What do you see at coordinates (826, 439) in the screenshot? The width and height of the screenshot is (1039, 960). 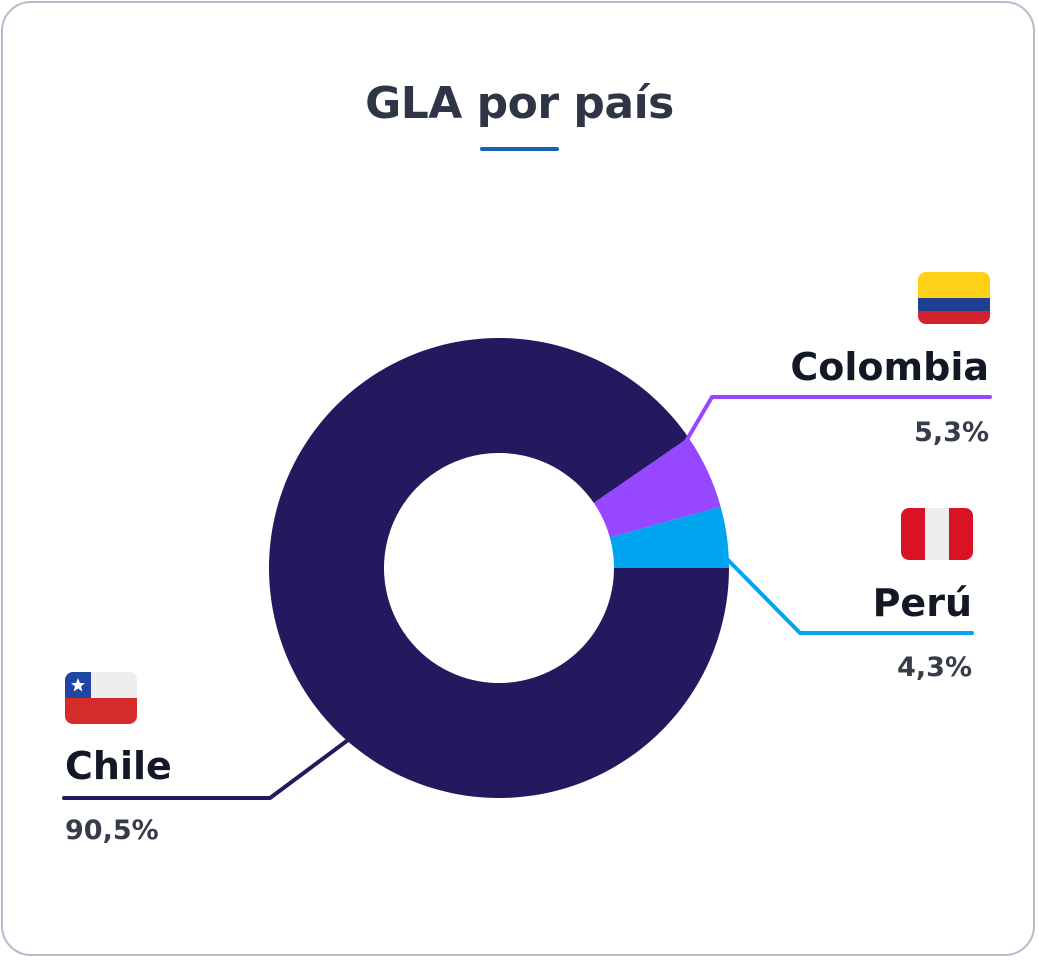 I see `colombia-leader-line` at bounding box center [826, 439].